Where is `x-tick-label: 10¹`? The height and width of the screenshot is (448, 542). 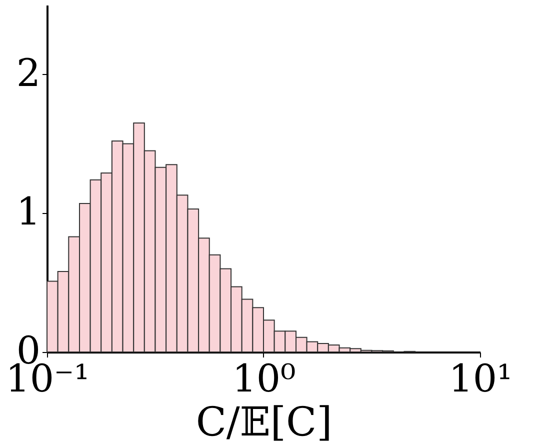 x-tick-label: 10¹ is located at coordinates (480, 378).